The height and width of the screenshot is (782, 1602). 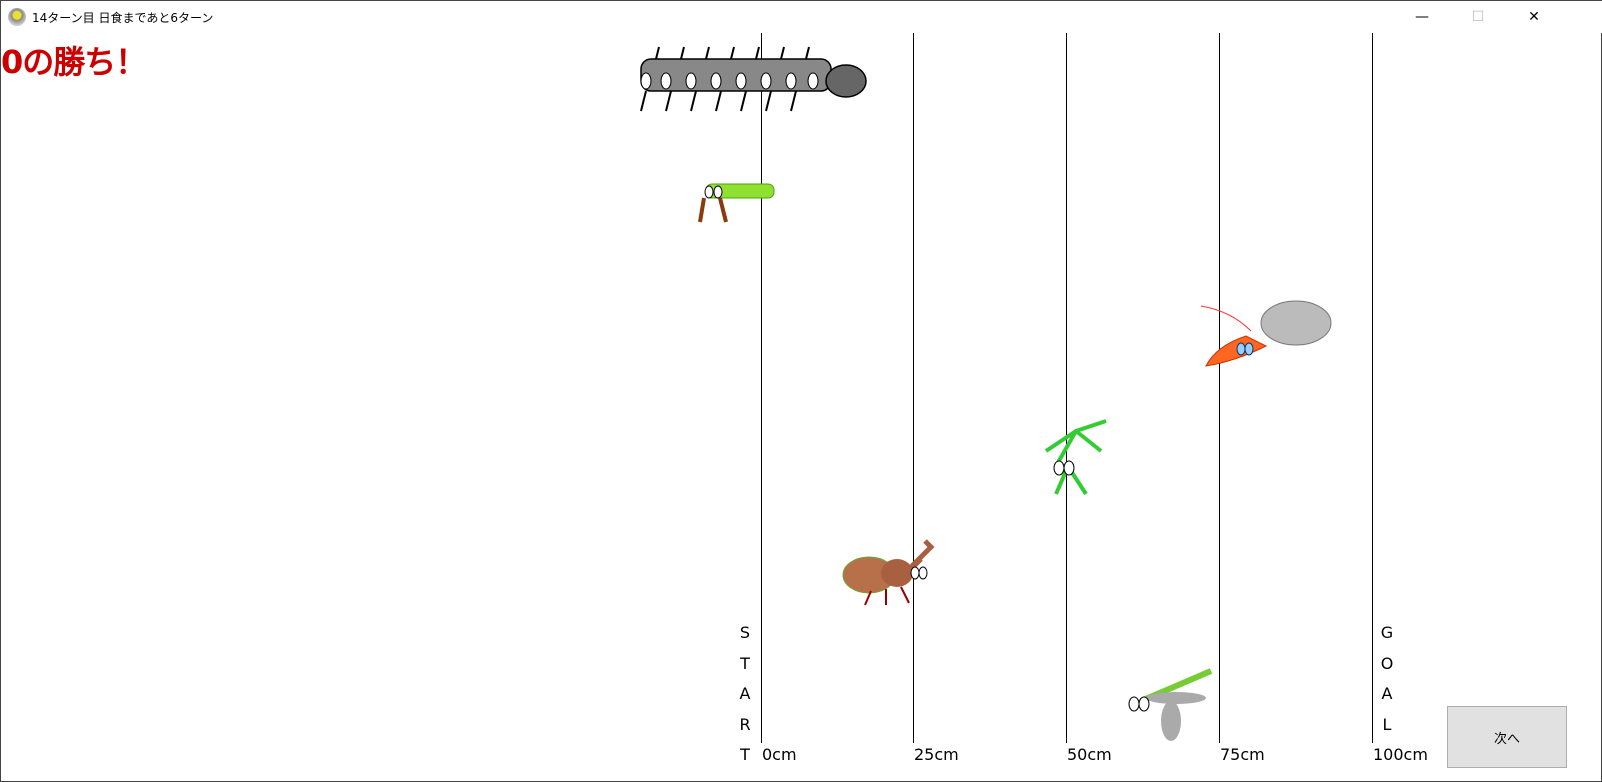 What do you see at coordinates (936, 754) in the screenshot?
I see `mark-25cm: 25cm` at bounding box center [936, 754].